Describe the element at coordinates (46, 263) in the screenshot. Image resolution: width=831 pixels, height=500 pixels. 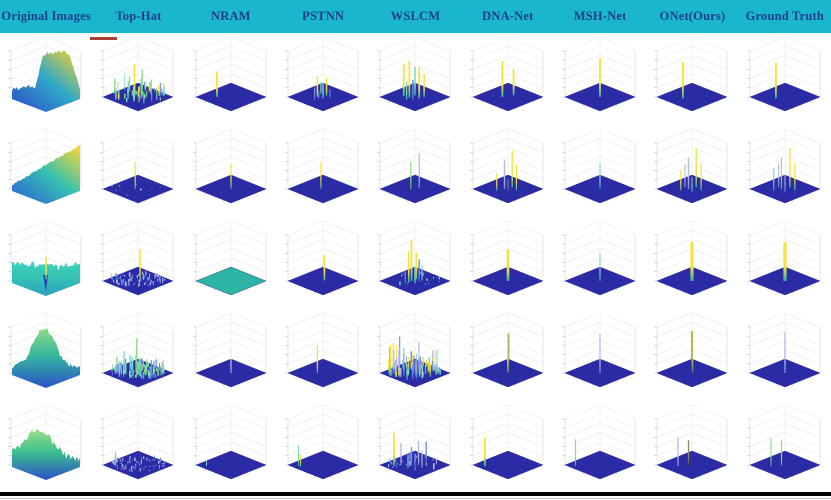
I see `plot-original-images-row3` at that location.